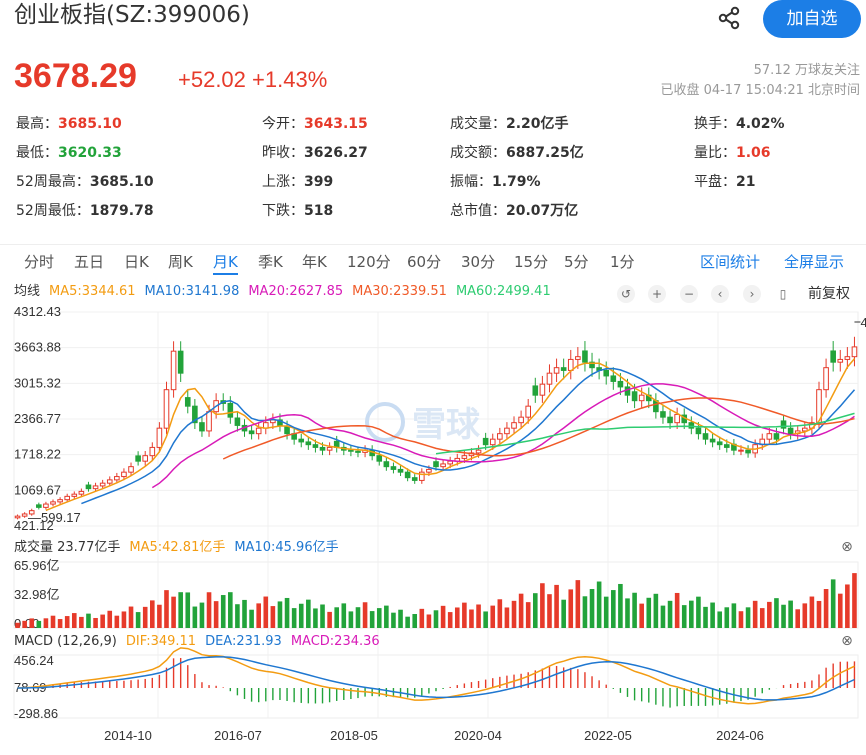 The image size is (866, 755). Describe the element at coordinates (812, 19) in the screenshot. I see `add-watchlist-button: 加自选` at that location.